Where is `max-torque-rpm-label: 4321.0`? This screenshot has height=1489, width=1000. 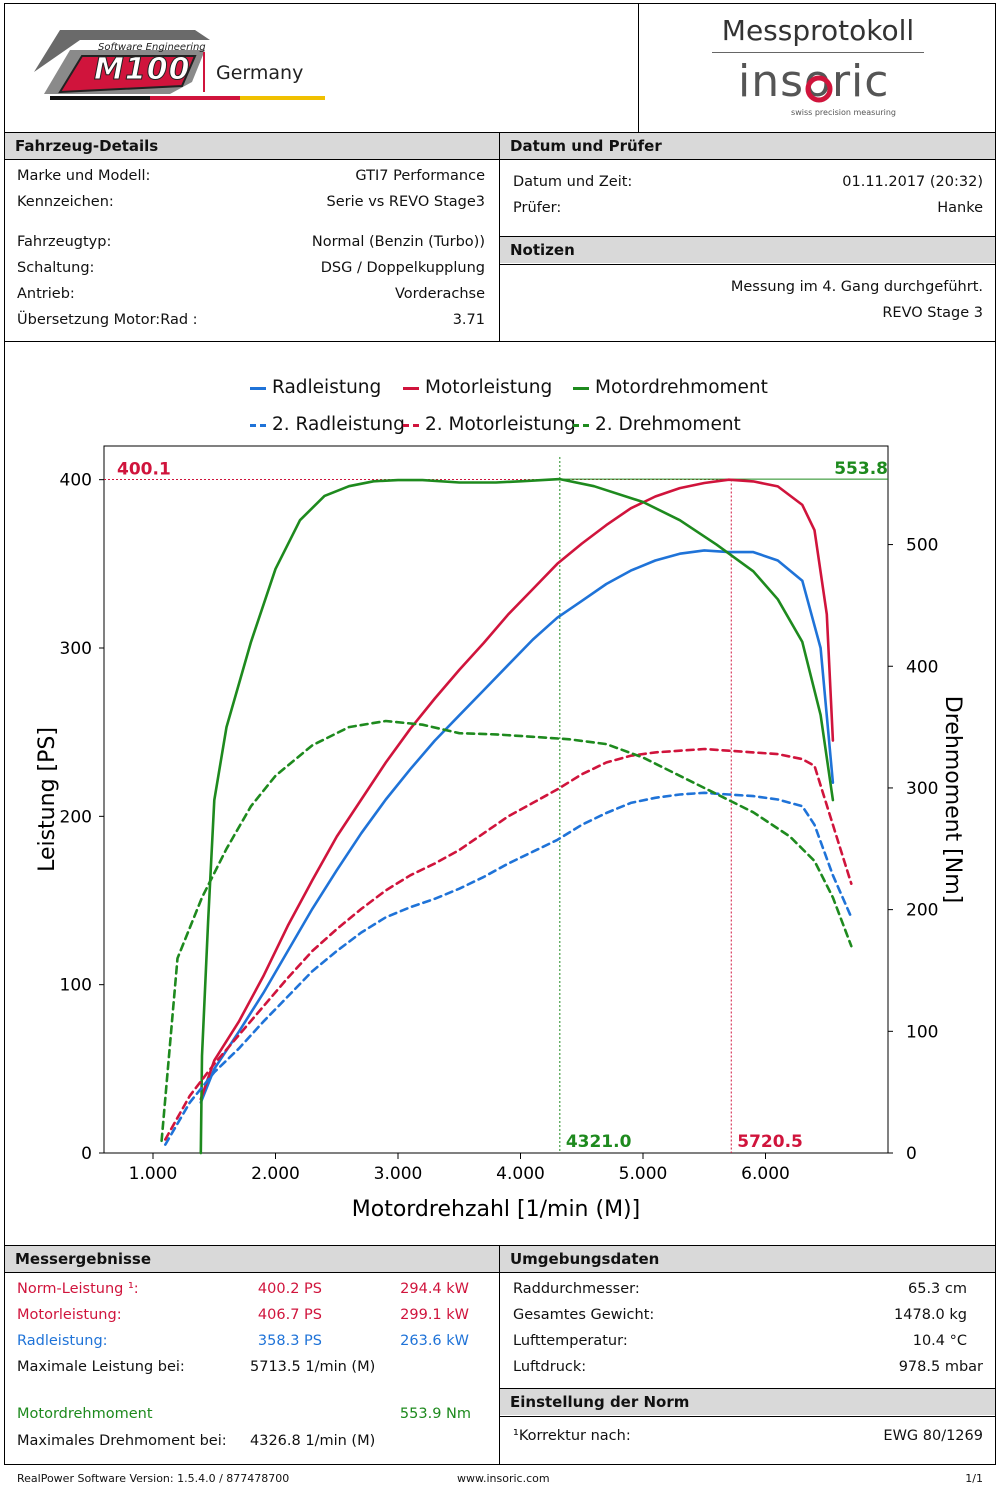 max-torque-rpm-label: 4321.0 is located at coordinates (599, 1142).